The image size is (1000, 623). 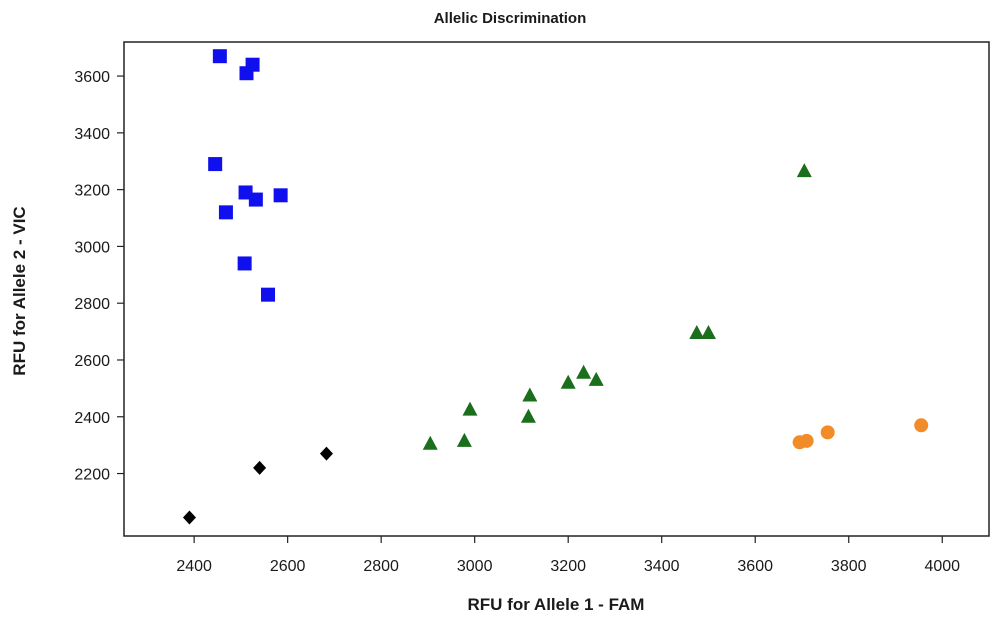 I want to click on y-tick-label: 3600, so click(x=92, y=77).